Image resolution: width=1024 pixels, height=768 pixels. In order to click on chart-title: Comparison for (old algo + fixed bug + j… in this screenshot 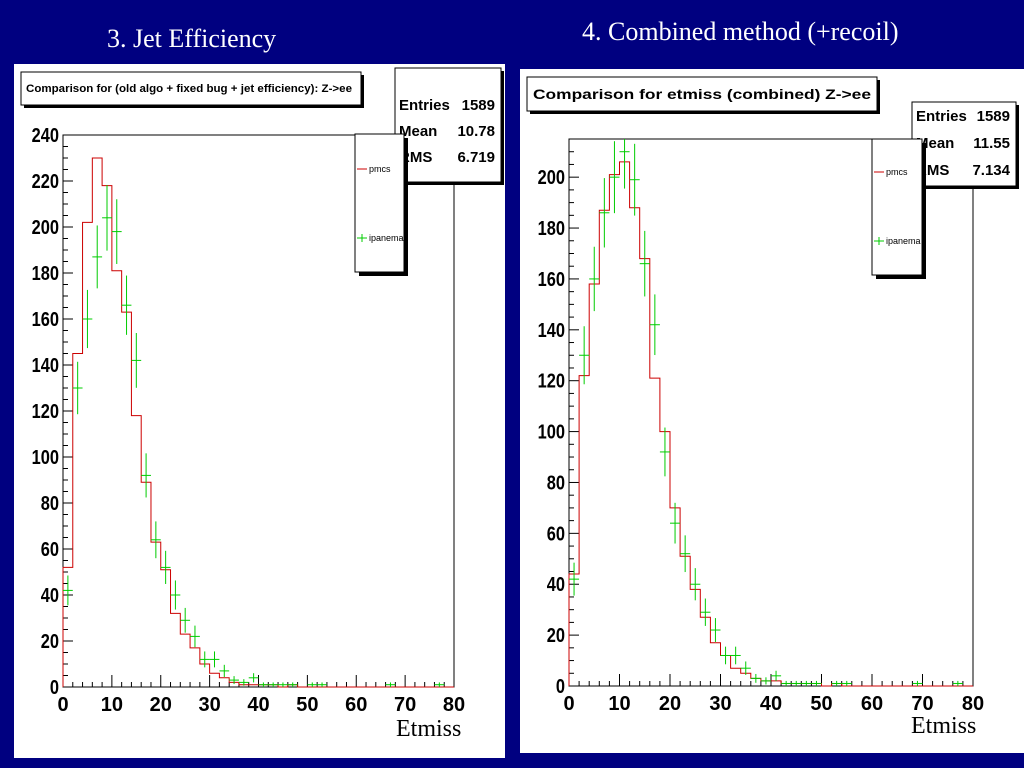, I will do `click(189, 89)`.